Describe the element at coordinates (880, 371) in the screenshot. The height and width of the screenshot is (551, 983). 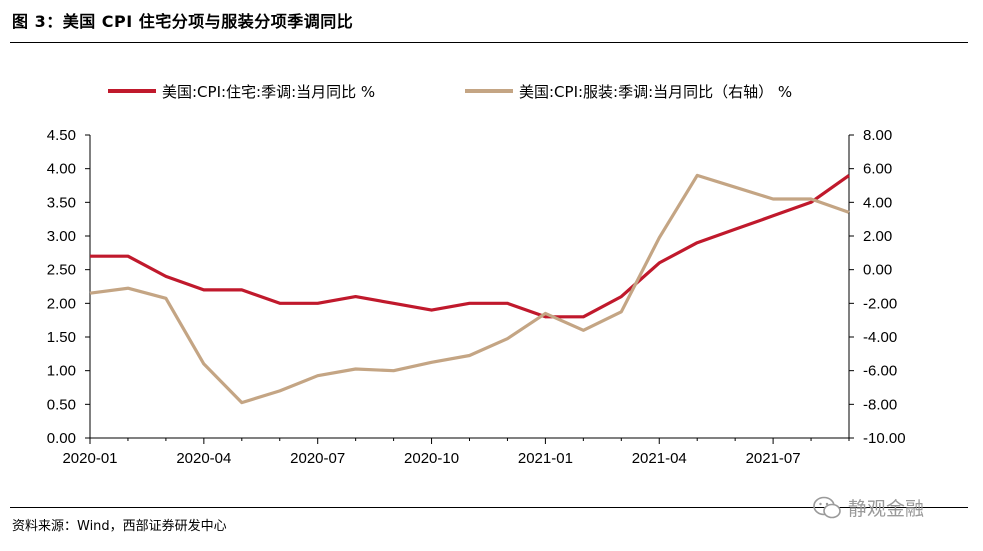
I see `y-right-tick-label: -6.00` at that location.